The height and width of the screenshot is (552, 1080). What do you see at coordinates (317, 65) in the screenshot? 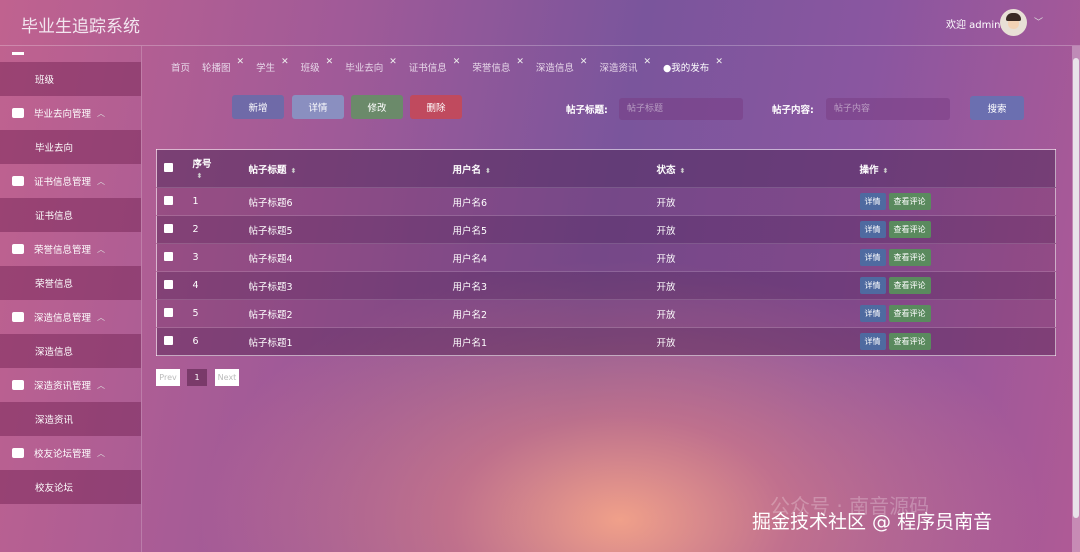
I see `tab: 班级 ✕` at bounding box center [317, 65].